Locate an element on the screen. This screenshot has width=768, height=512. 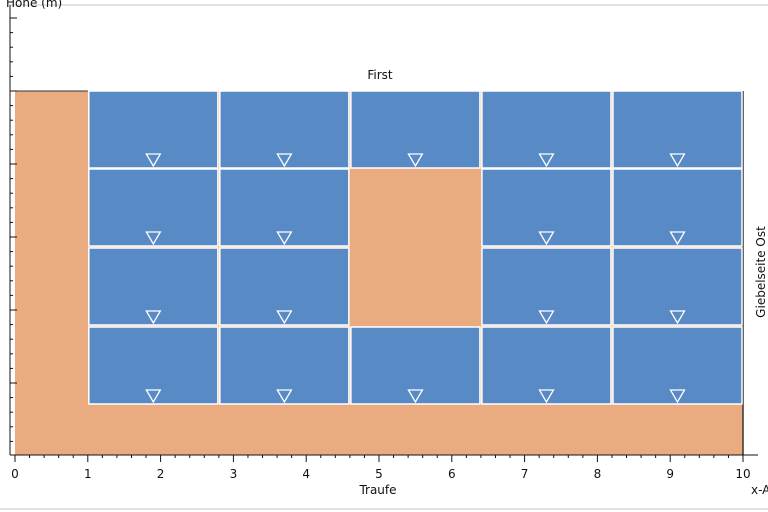
x-tick-label: 7 is located at coordinates (525, 474).